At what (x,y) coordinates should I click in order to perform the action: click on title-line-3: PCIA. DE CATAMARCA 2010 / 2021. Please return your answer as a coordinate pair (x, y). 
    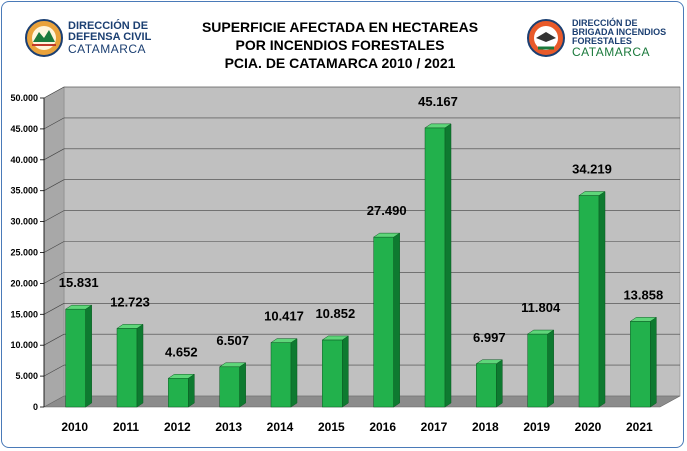
    Looking at the image, I should click on (340, 63).